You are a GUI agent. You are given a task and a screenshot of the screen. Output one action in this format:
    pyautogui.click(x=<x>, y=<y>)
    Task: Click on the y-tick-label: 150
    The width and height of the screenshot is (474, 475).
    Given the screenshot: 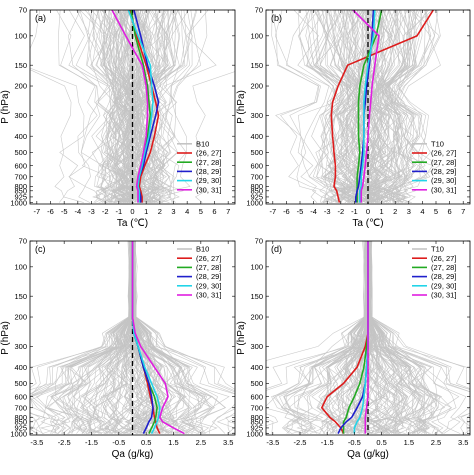 What is the action you would take?
    pyautogui.click(x=20, y=65)
    